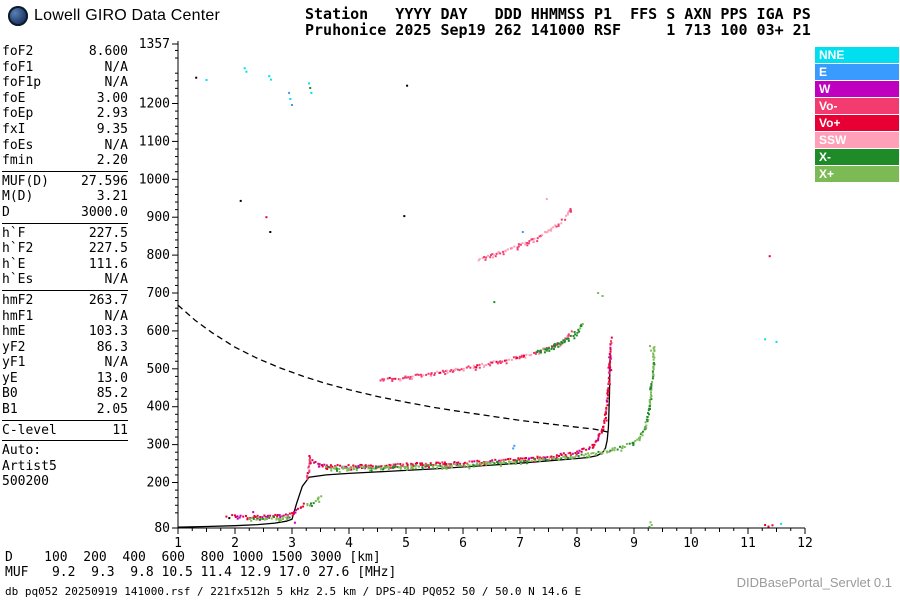 This screenshot has height=600, width=900. What do you see at coordinates (114, 16) in the screenshot?
I see `brand: Lowell GIRO Data Center` at bounding box center [114, 16].